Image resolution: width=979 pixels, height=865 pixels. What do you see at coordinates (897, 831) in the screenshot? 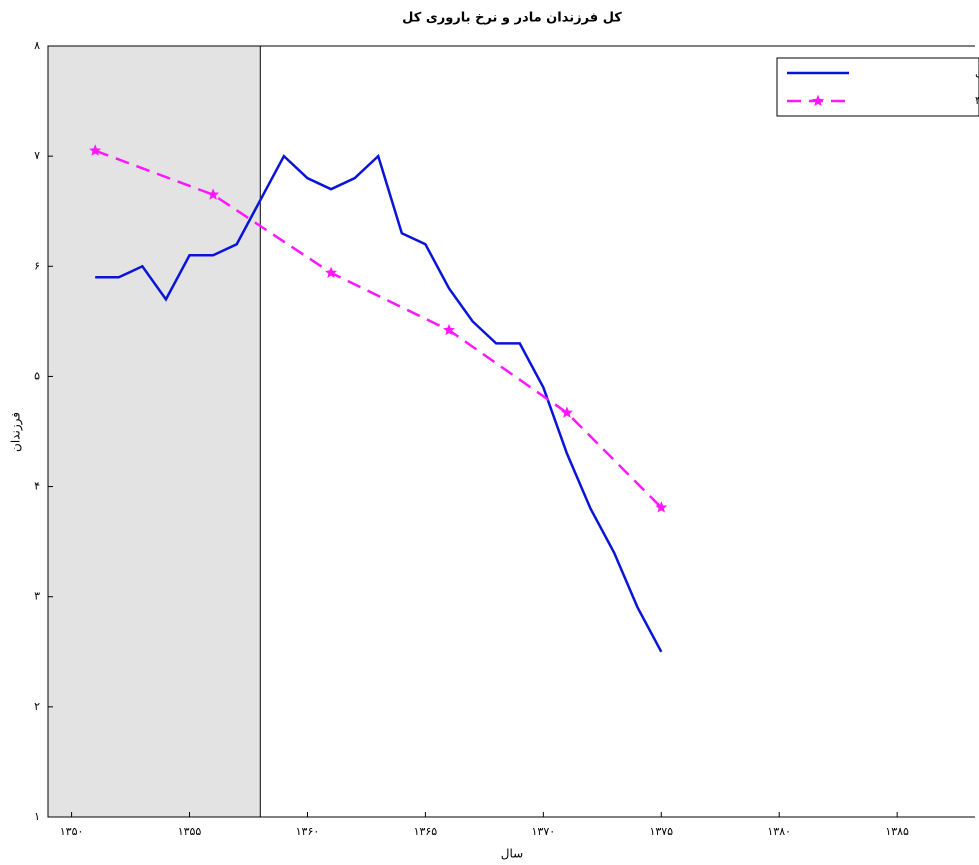
I see `x-tick-label: ۱۳۸۵` at bounding box center [897, 831].